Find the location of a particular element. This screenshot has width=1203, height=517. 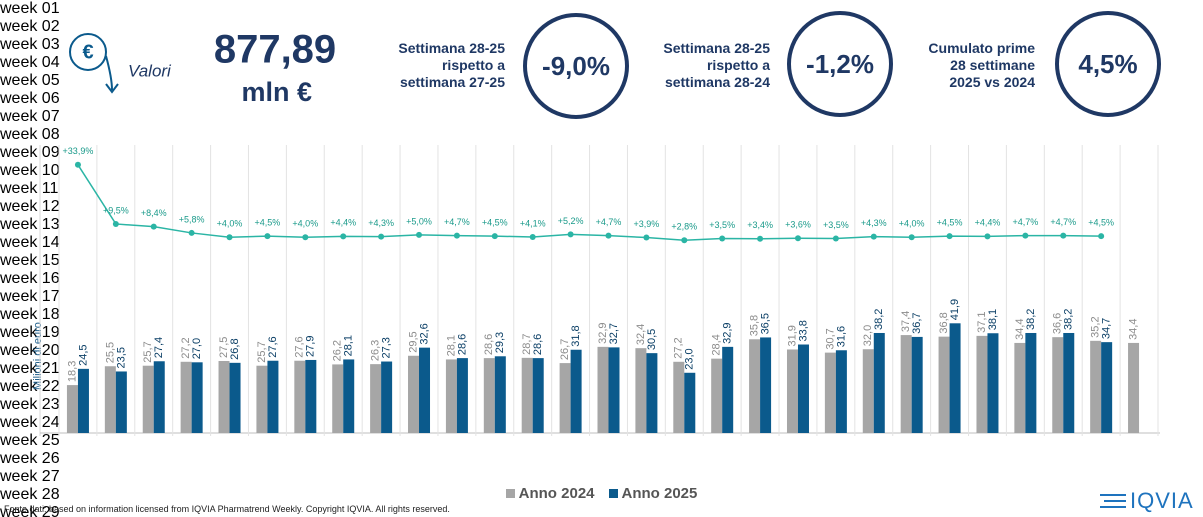

growth-label: +4,7% is located at coordinates (1025, 222).